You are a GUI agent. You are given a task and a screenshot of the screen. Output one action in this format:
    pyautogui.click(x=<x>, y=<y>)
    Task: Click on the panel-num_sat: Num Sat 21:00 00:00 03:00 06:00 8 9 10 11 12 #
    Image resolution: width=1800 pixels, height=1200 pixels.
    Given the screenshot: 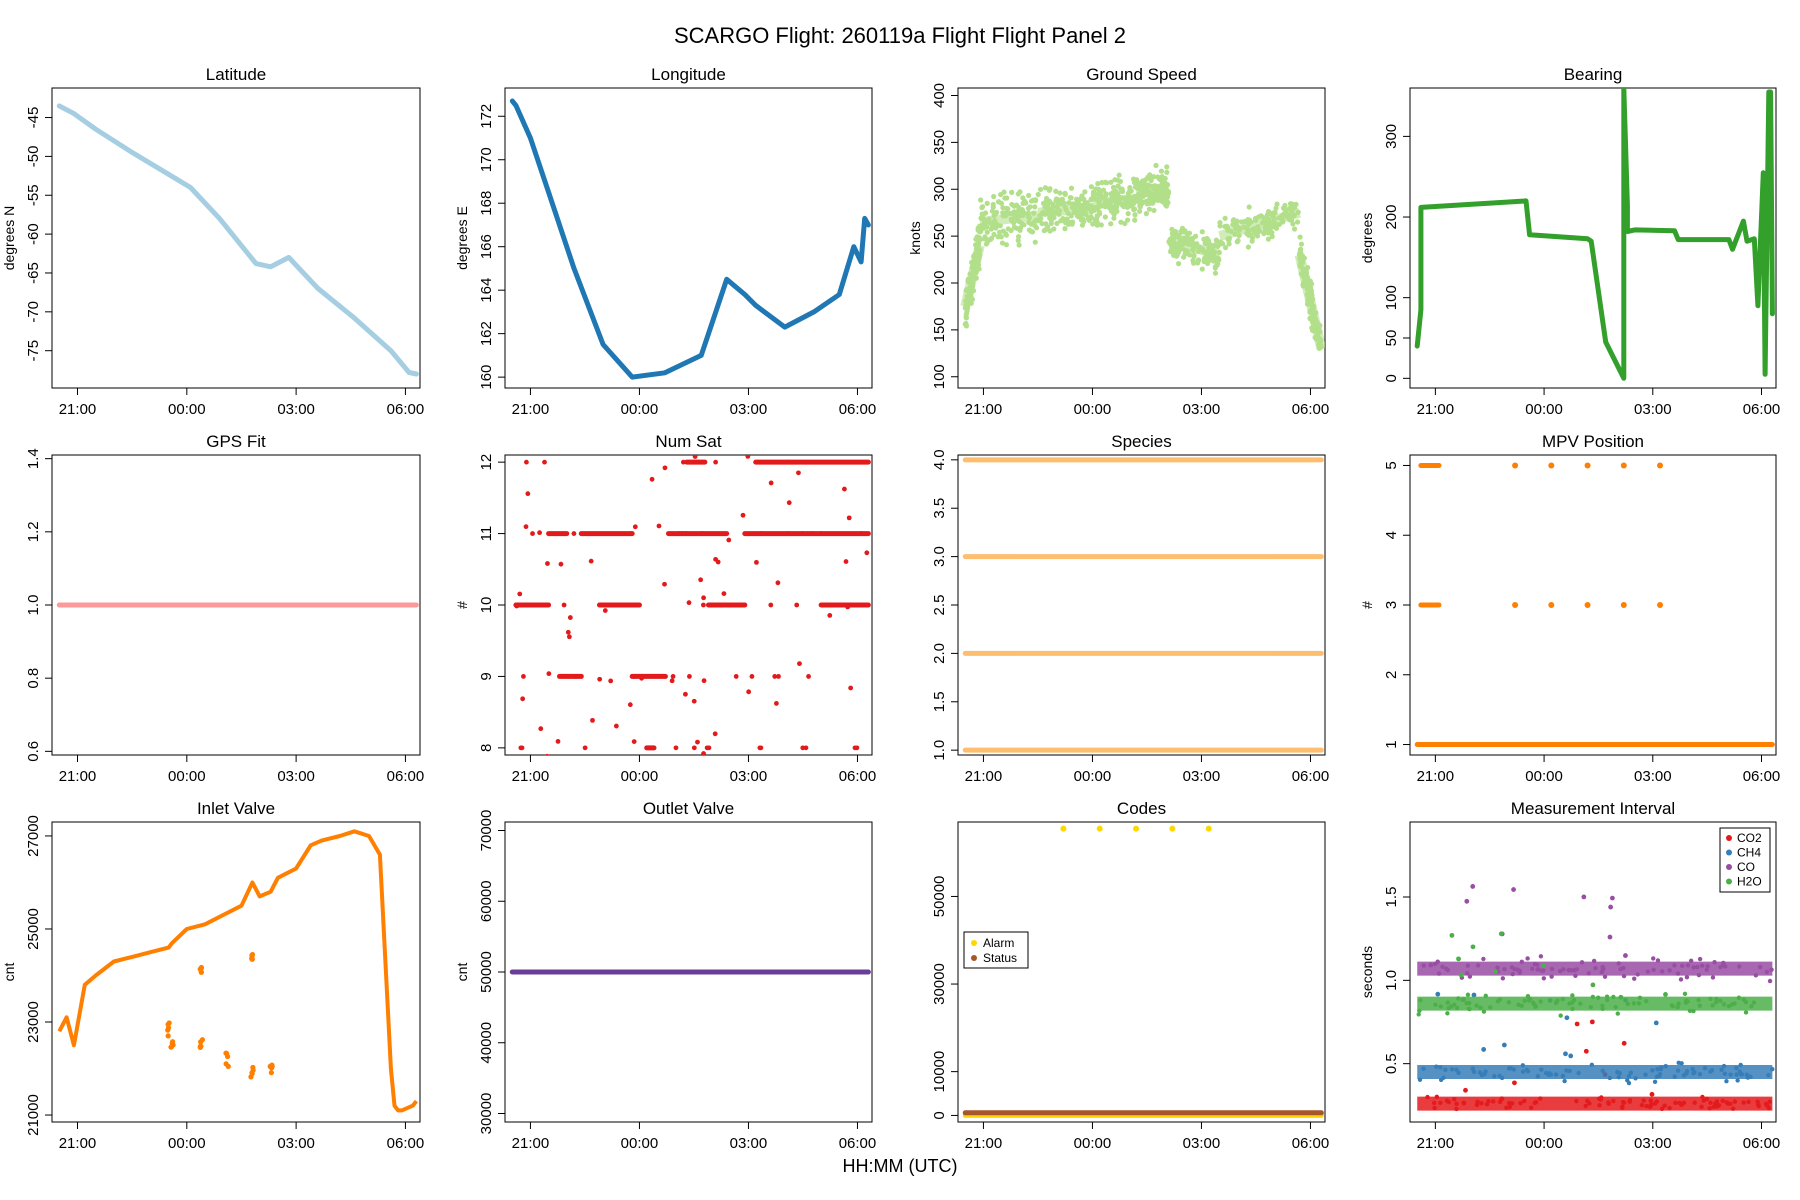 What is the action you would take?
    pyautogui.click(x=665, y=608)
    